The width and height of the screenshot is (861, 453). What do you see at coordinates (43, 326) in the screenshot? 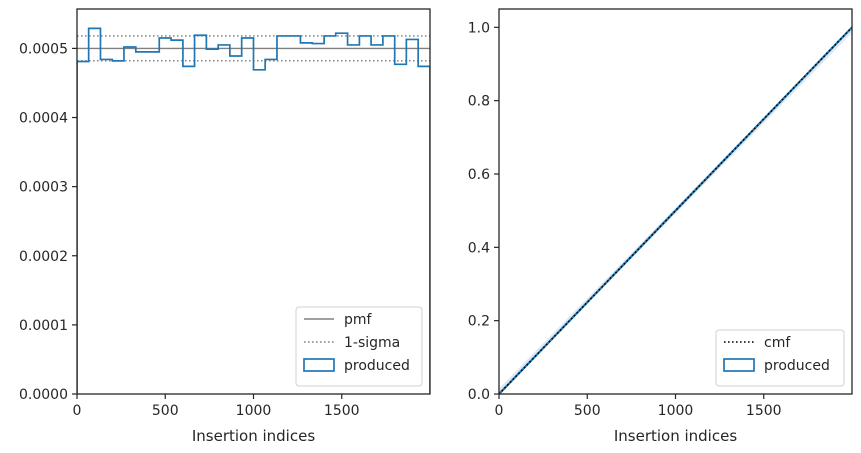
I see `y-tick-label: 0.0001` at bounding box center [43, 326].